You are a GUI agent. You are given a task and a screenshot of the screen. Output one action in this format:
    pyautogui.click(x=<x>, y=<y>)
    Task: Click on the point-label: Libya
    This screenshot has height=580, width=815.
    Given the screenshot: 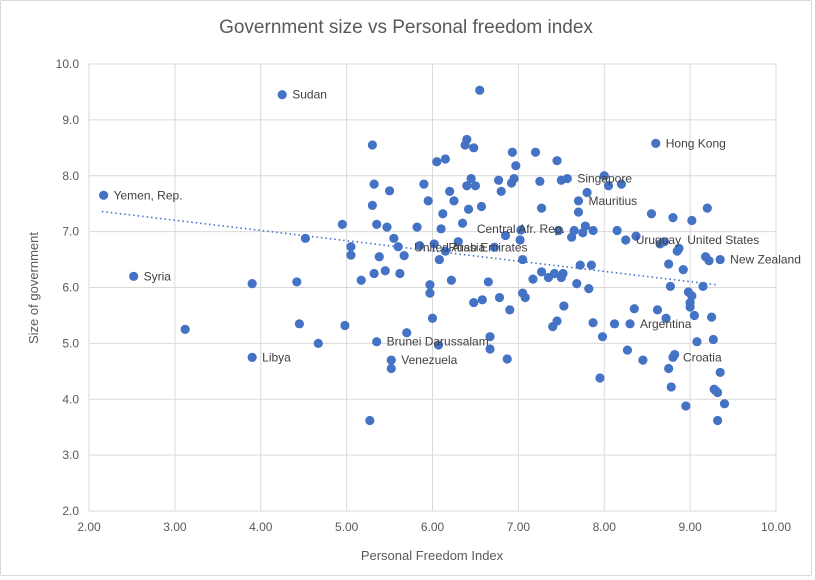 What is the action you would take?
    pyautogui.click(x=276, y=357)
    